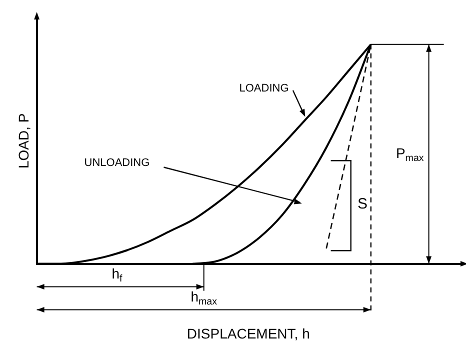 Image resolution: width=474 pixels, height=355 pixels. Describe the element at coordinates (264, 88) in the screenshot. I see `text: LOADING` at that location.